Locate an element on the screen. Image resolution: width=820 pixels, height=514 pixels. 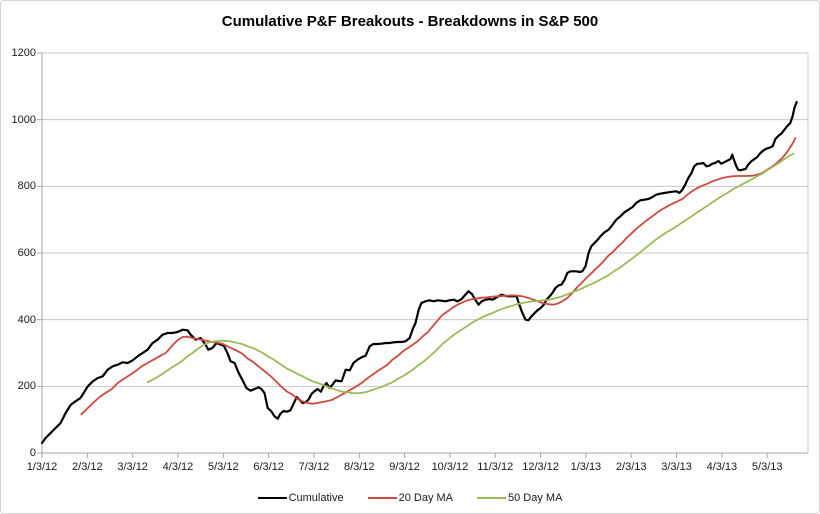
x-tick-label-5-3-12: 5/3/12 is located at coordinates (223, 467).